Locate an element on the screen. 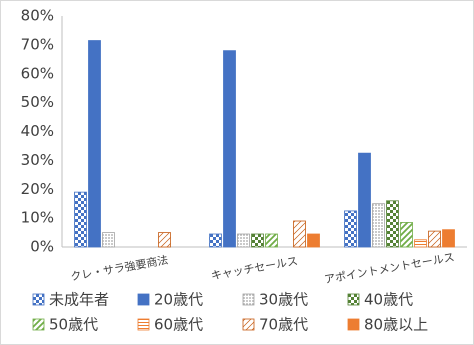 This screenshot has width=474, height=345. legend-label: 40歳代 is located at coordinates (388, 300).